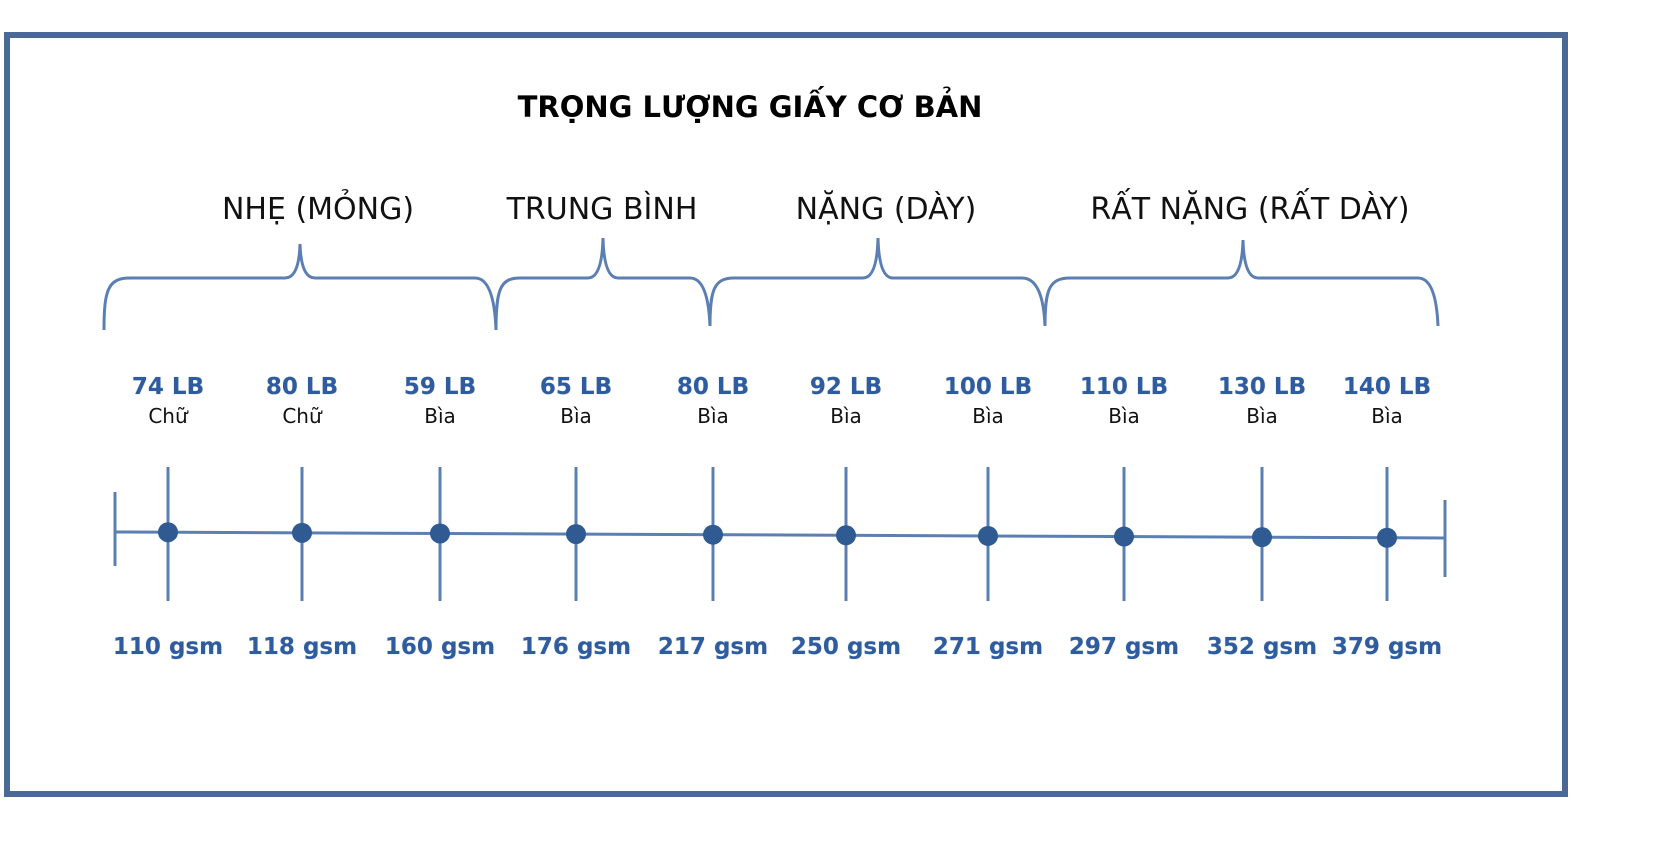  I want to click on gsm-label: 271 gsm, so click(988, 647).